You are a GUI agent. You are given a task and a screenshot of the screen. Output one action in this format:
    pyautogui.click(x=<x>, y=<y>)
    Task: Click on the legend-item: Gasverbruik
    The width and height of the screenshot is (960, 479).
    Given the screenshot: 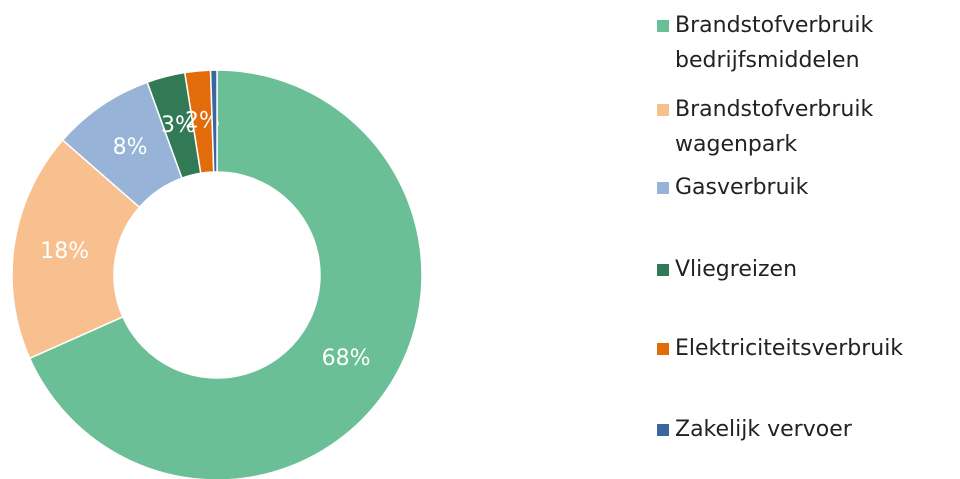 What is the action you would take?
    pyautogui.click(x=732, y=187)
    